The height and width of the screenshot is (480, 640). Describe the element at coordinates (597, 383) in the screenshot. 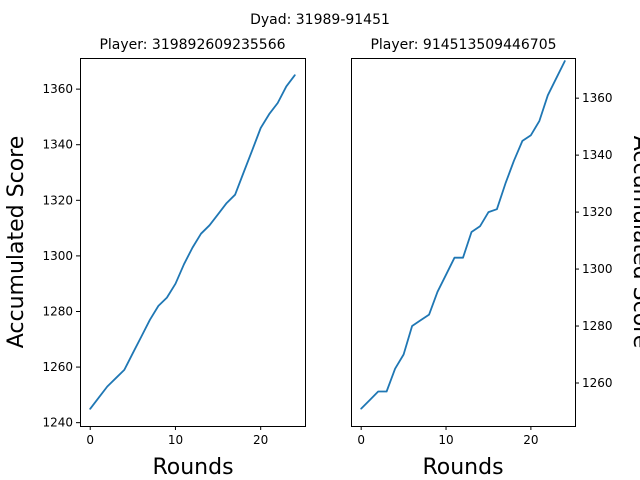

I see `right-chart-ytick-label: 1260` at that location.